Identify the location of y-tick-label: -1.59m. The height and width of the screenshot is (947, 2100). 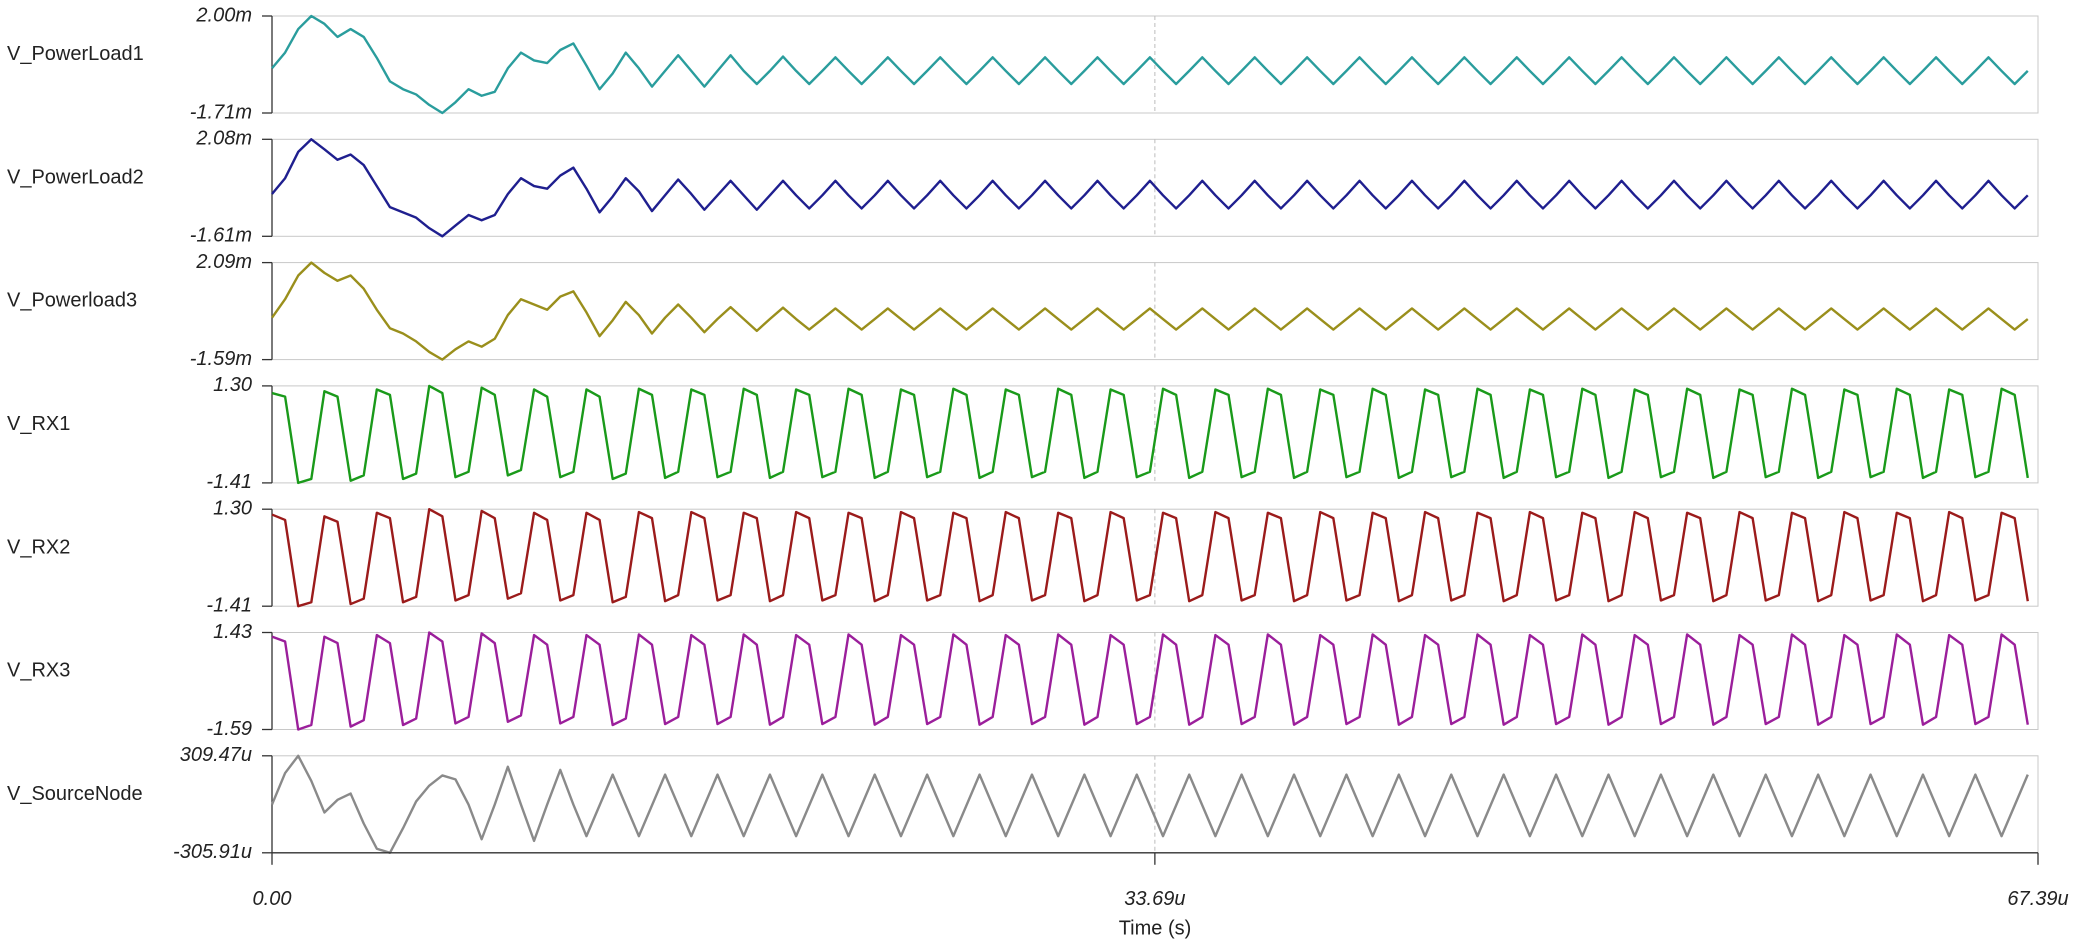
(221, 359).